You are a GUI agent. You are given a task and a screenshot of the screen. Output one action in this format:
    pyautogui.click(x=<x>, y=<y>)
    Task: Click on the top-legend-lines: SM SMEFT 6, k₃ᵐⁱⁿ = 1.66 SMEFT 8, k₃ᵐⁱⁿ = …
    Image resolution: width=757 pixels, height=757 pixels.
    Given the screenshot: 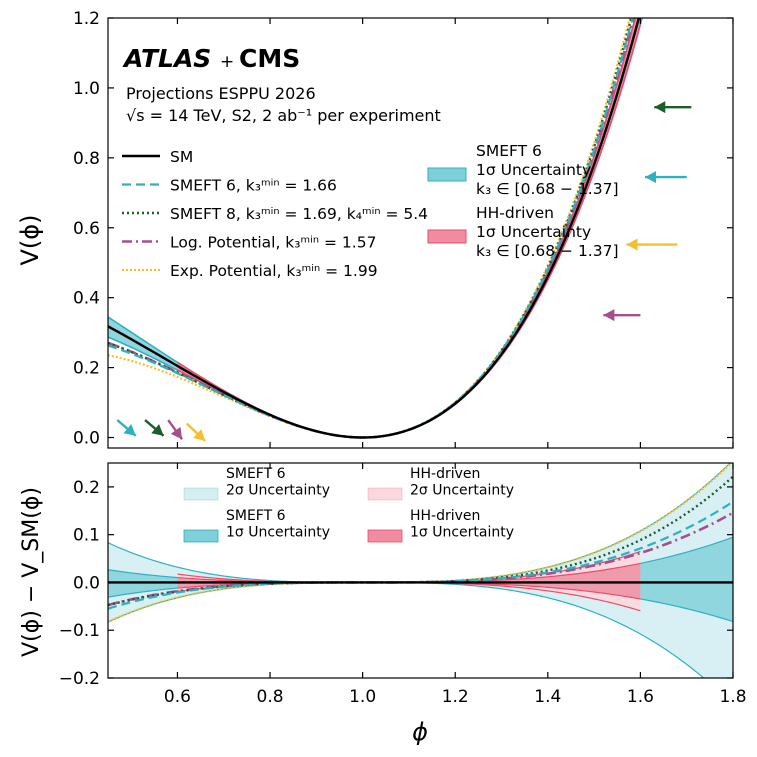 What is the action you would take?
    pyautogui.click(x=275, y=214)
    